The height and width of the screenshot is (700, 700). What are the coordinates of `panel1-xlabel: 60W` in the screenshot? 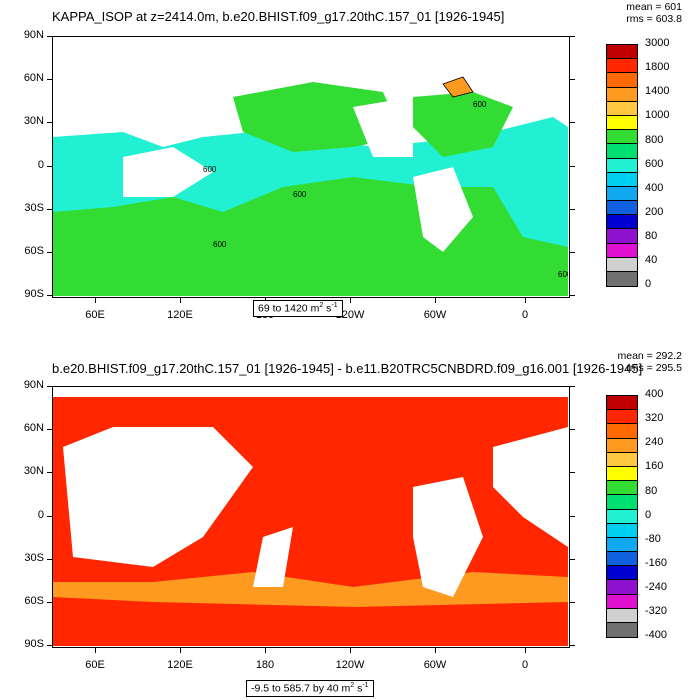 It's located at (435, 315).